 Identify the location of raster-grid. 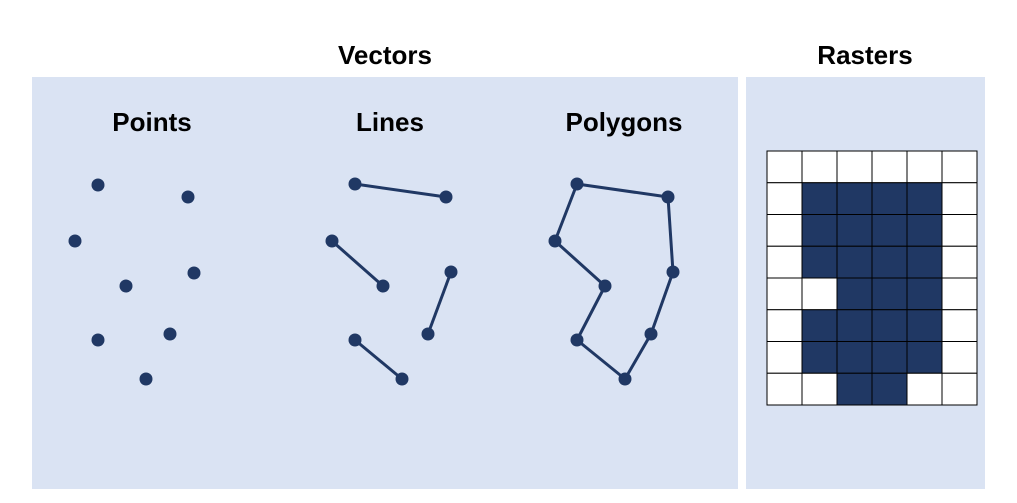
(872, 278).